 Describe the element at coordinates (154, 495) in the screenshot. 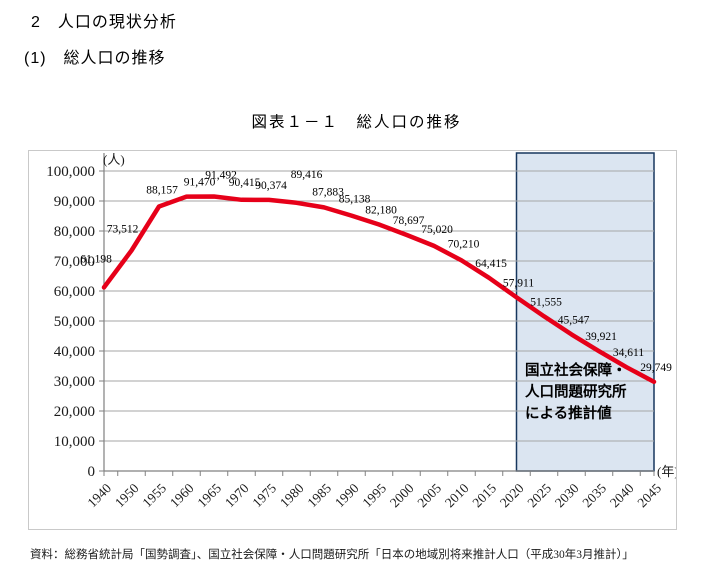

I see `x-axis-label-1955: 1955` at that location.